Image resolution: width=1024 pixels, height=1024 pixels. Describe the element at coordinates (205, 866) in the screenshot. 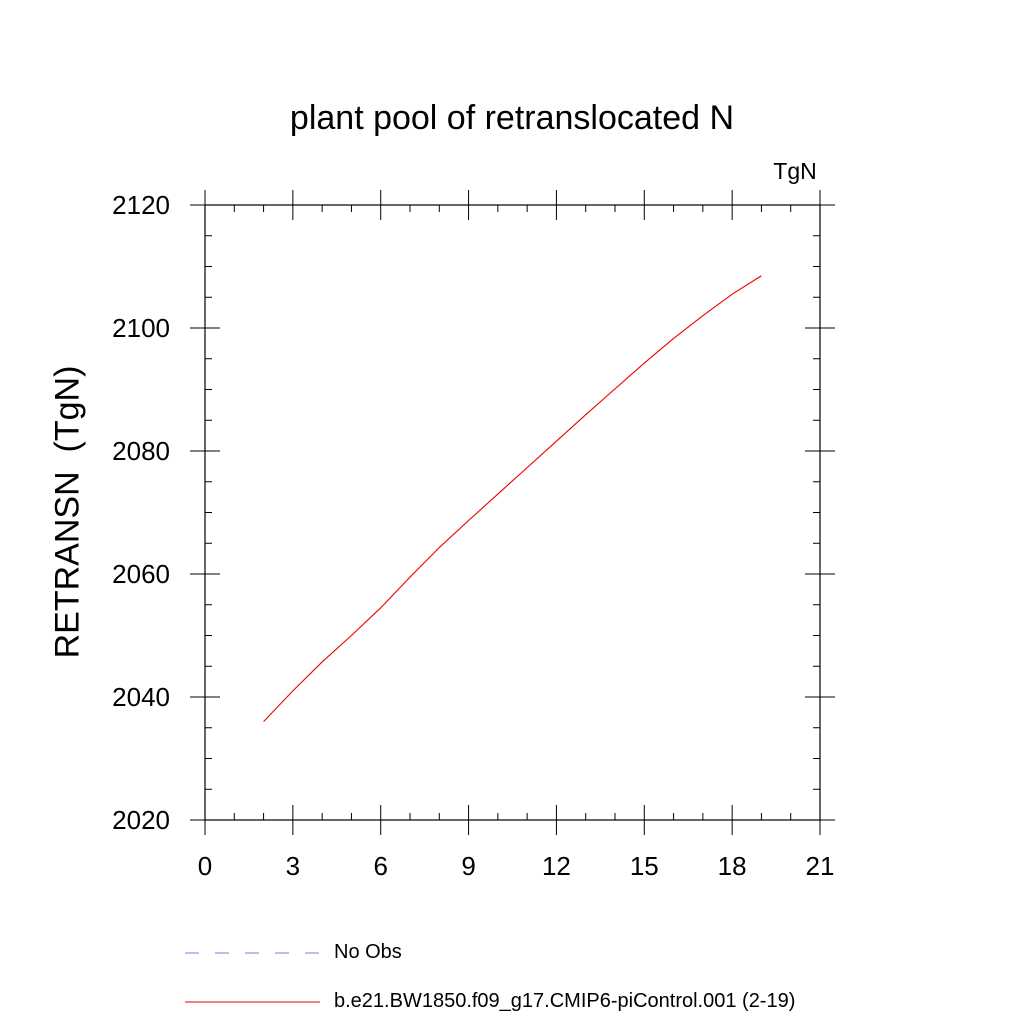

I see `x-tick-label: 0` at that location.